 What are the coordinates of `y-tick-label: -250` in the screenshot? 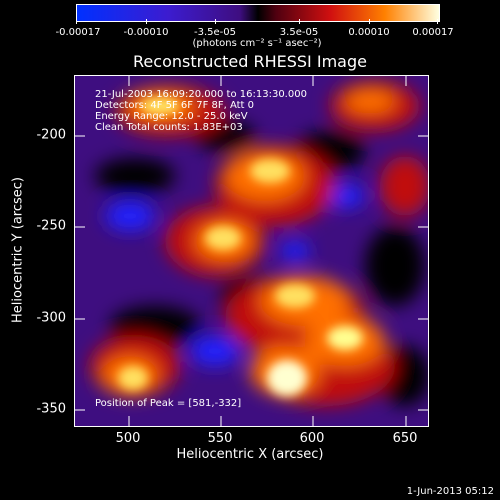 It's located at (51, 226).